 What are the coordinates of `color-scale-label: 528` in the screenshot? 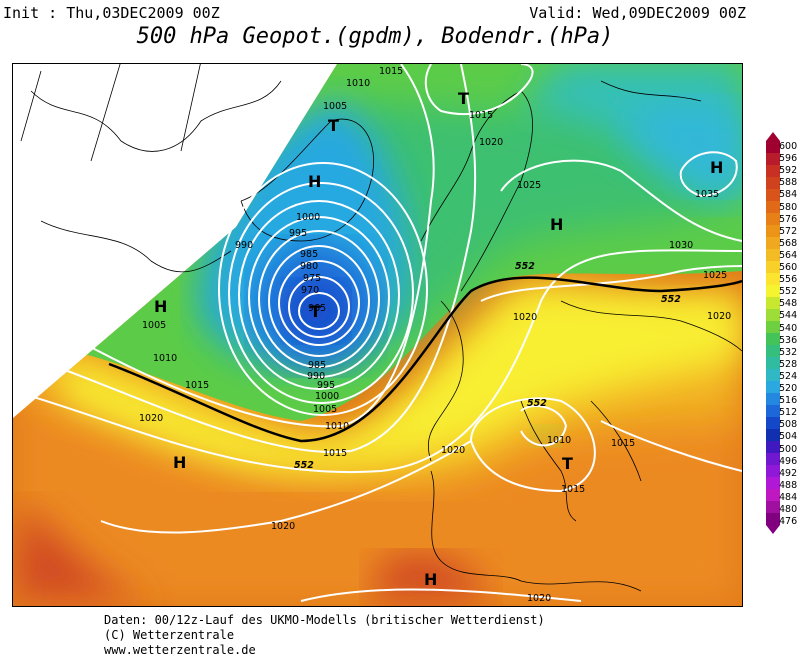 It's located at (788, 364).